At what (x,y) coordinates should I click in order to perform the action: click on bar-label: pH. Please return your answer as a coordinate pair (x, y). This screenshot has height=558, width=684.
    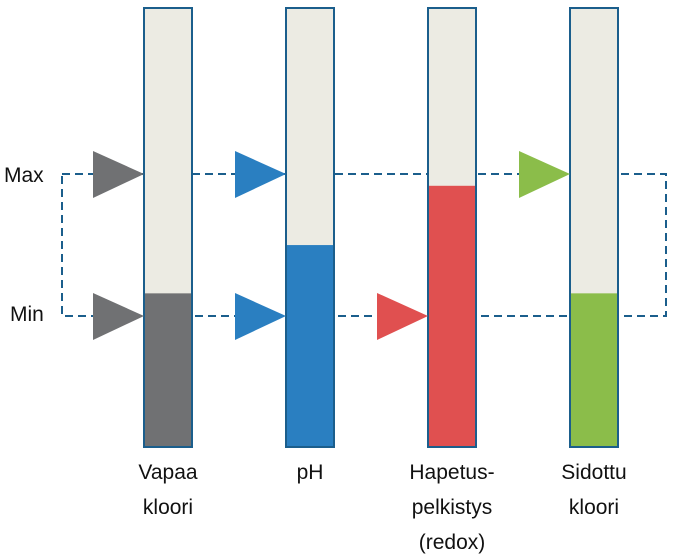
    Looking at the image, I should click on (310, 472).